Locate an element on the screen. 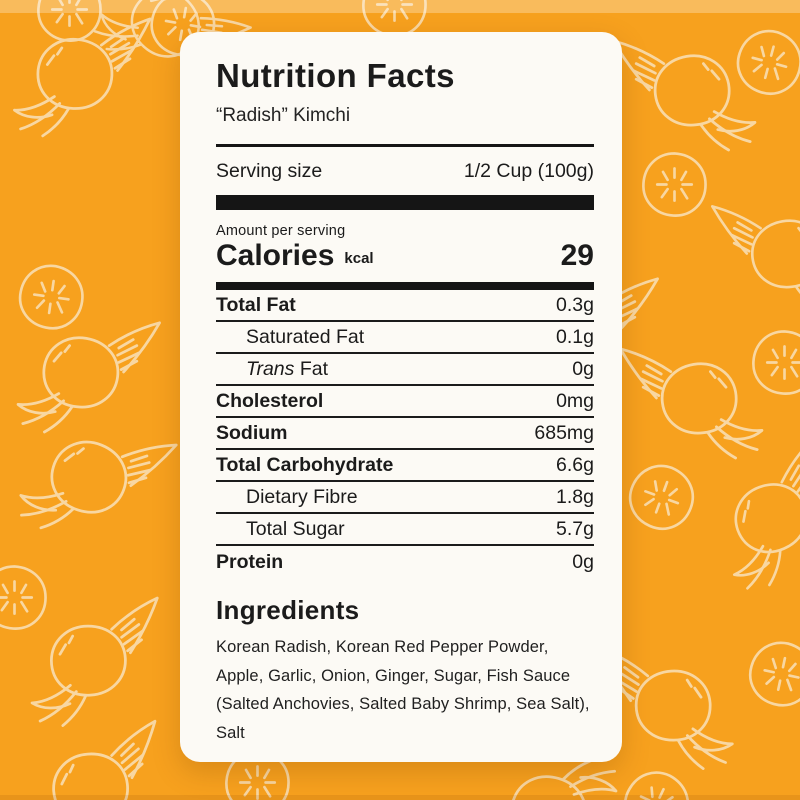 The image size is (800, 800). nutrient-row-dietary-fibre: Dietary Fibre 1.8g is located at coordinates (405, 498).